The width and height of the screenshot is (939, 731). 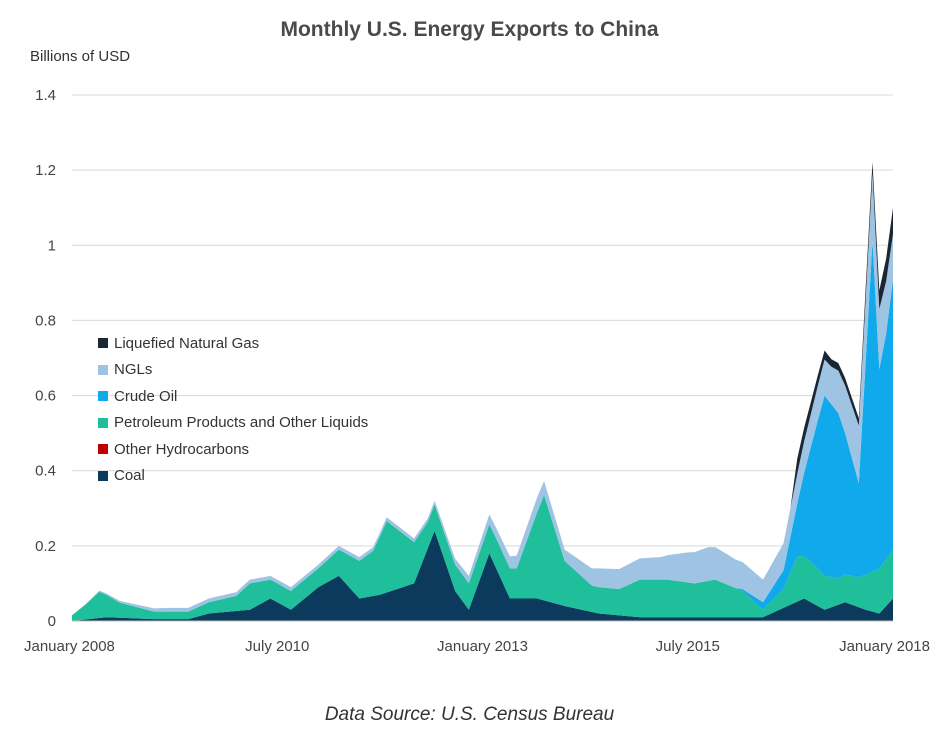 I want to click on x-tick-label: July 2015, so click(x=688, y=646).